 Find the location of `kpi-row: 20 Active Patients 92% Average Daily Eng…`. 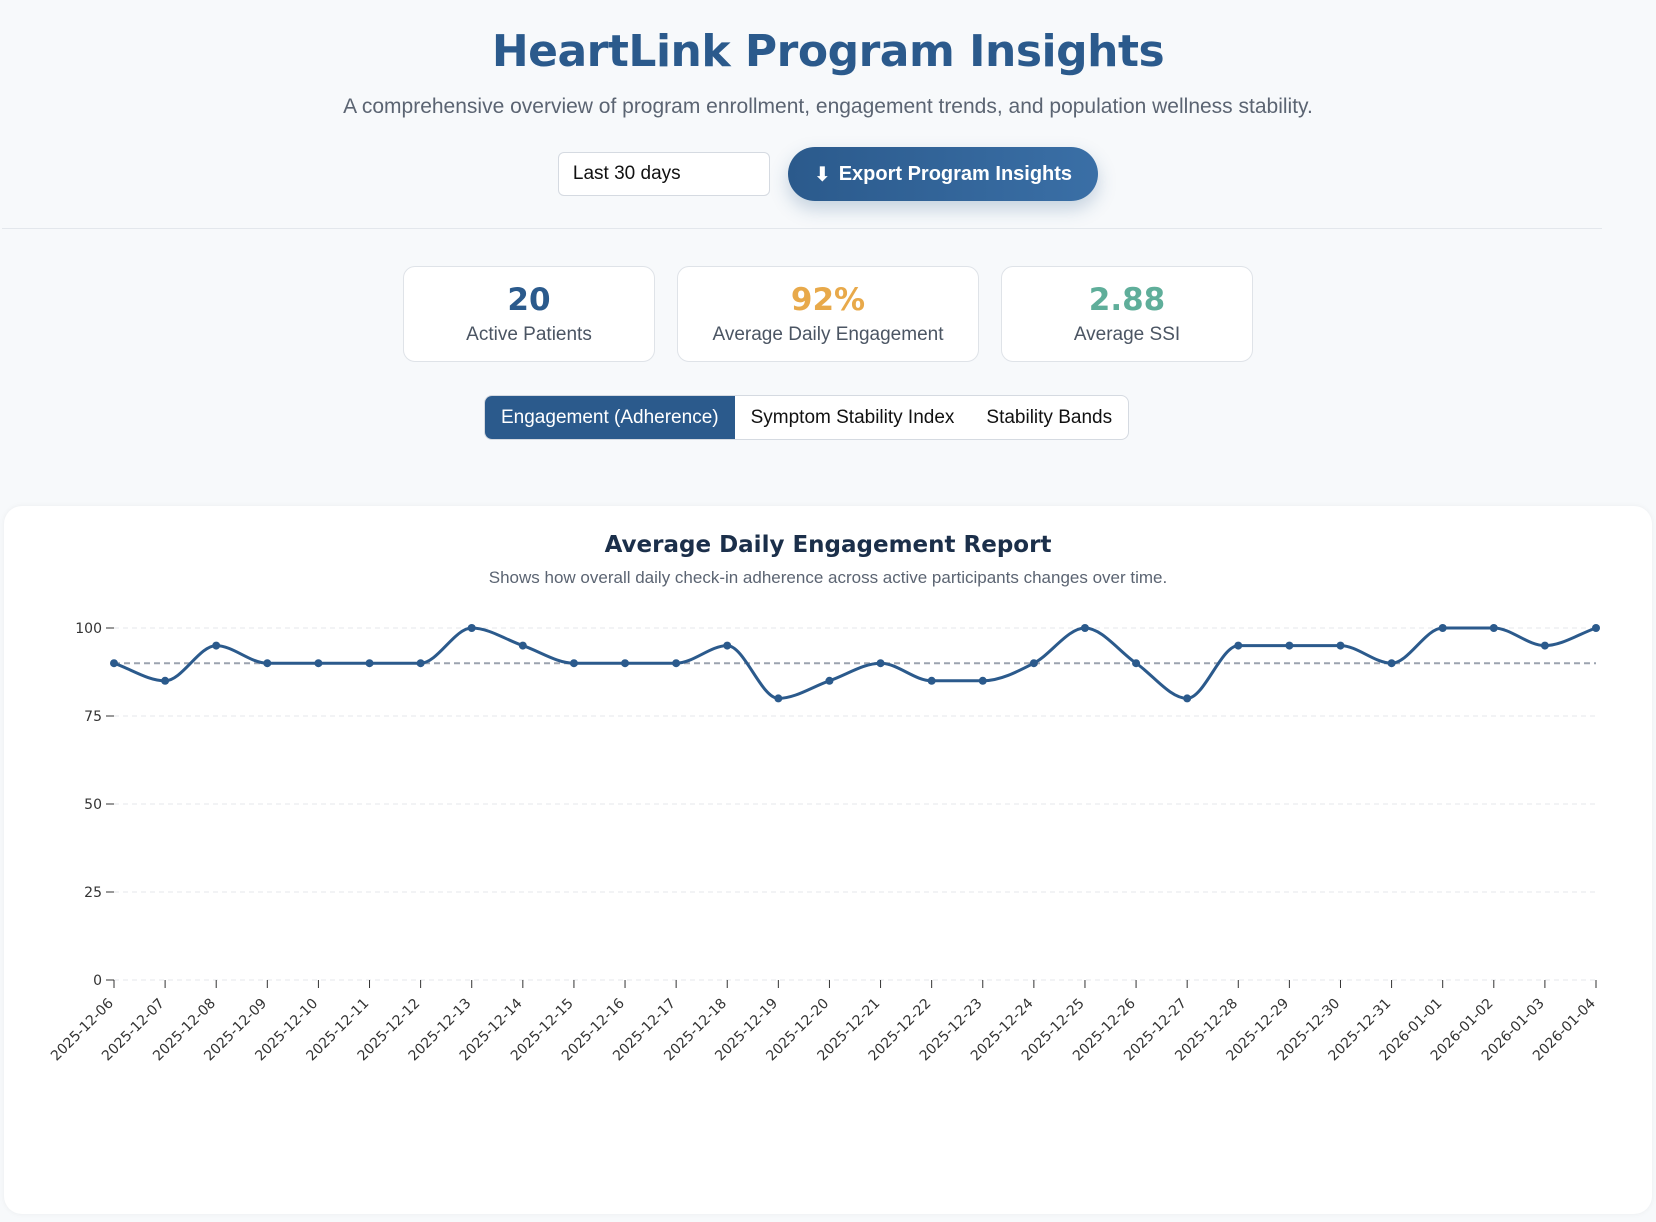

kpi-row: 20 Active Patients 92% Average Daily Eng… is located at coordinates (828, 314).